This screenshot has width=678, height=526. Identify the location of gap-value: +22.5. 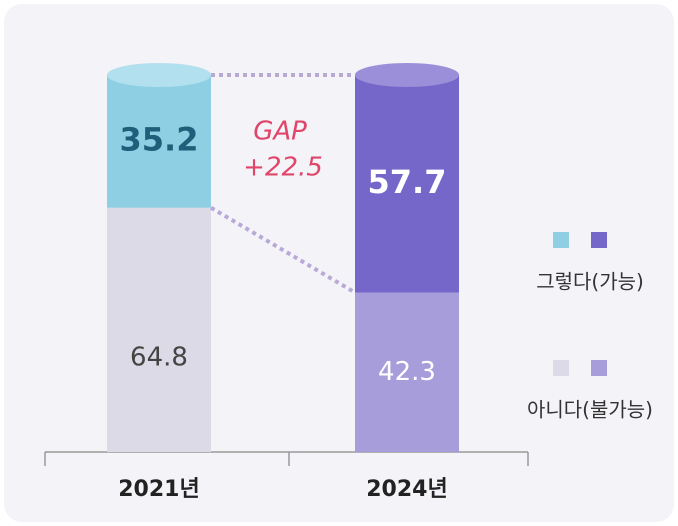
(283, 168).